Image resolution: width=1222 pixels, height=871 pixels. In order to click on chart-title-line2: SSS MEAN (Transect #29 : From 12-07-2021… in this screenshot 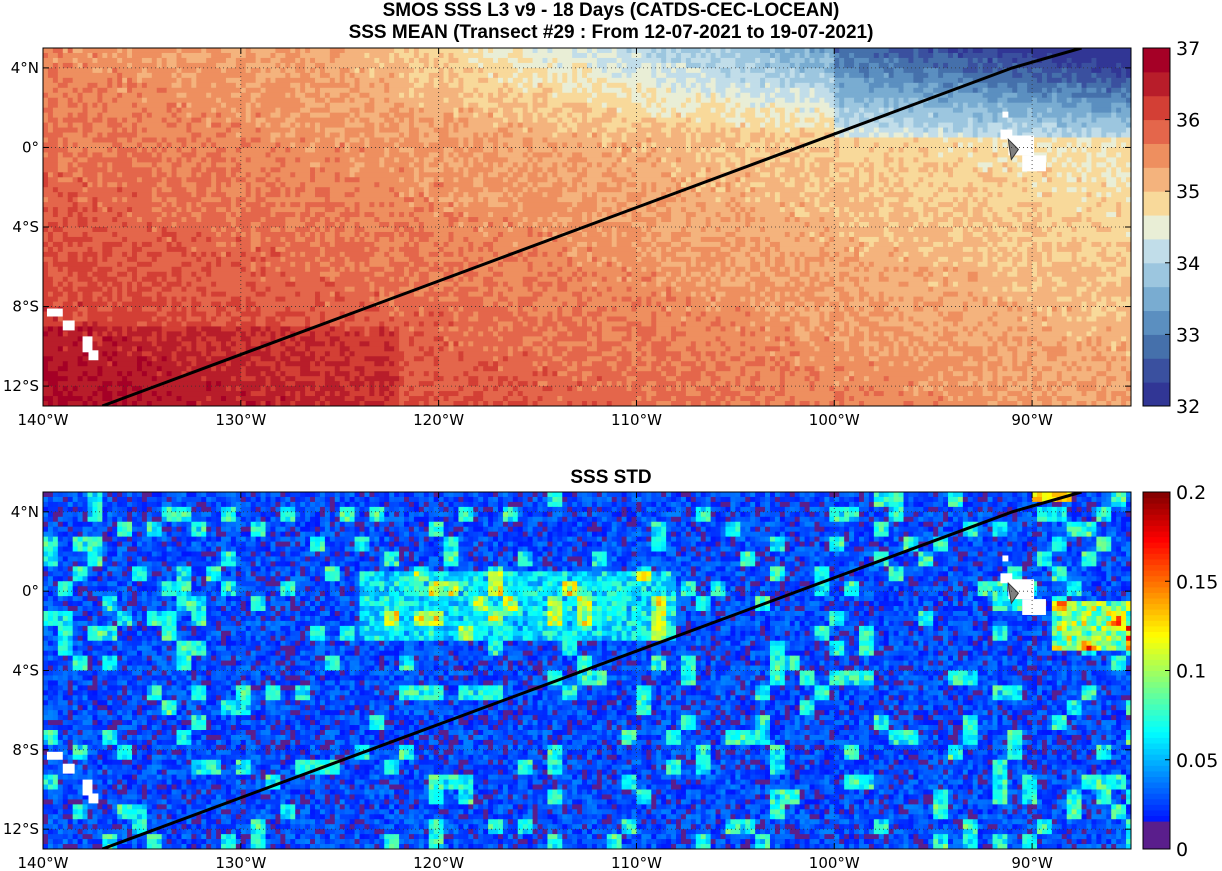, I will do `click(611, 33)`.